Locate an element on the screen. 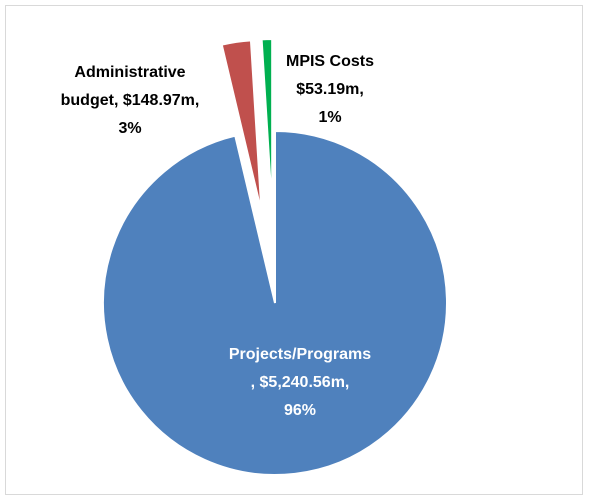  share-label: 3% is located at coordinates (129, 128).